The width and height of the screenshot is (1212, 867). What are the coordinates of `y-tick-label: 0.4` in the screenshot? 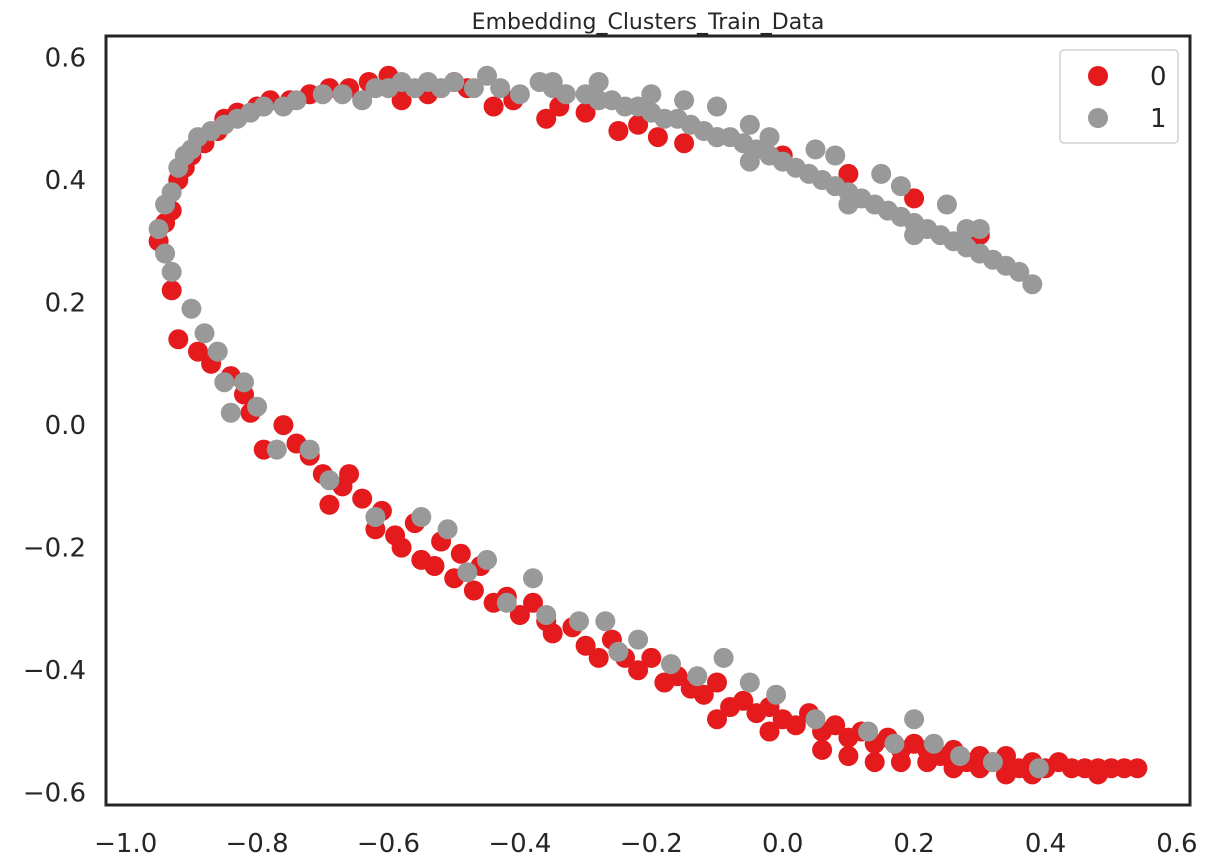 It's located at (65, 181).